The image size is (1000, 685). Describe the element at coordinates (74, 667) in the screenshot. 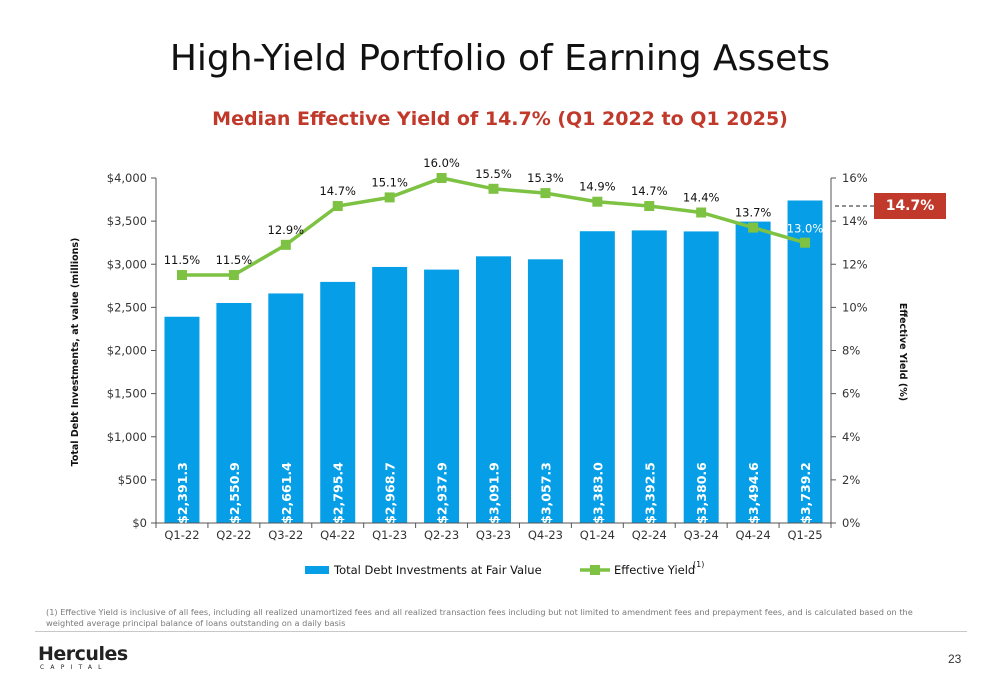

I see `logo-subtitle: CAPITAL` at that location.